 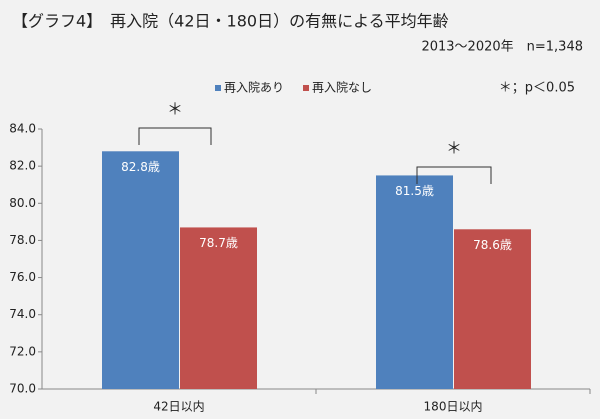 What do you see at coordinates (22, 240) in the screenshot?
I see `y-tick-label: 78.0` at bounding box center [22, 240].